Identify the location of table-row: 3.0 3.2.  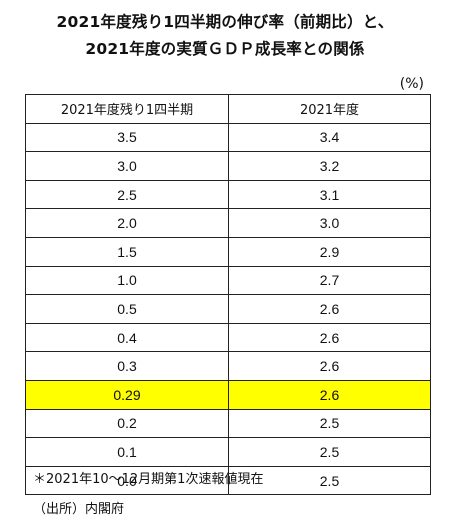
(228, 166).